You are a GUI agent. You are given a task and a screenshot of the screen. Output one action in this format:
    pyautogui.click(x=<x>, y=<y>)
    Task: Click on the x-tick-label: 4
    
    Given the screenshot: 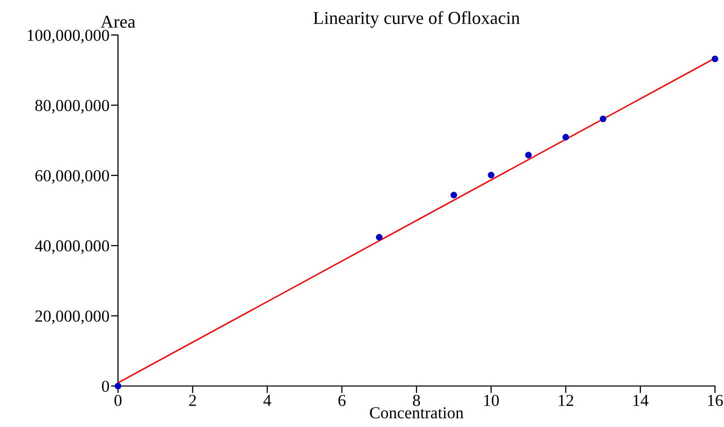 What is the action you would take?
    pyautogui.click(x=267, y=400)
    